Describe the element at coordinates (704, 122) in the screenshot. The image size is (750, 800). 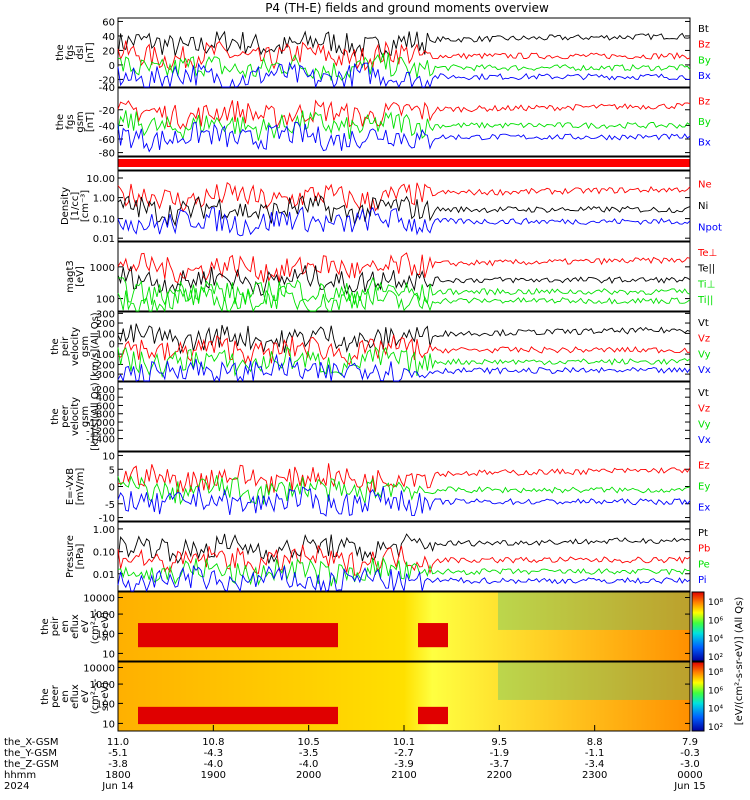
I see `legend-By: By` at that location.